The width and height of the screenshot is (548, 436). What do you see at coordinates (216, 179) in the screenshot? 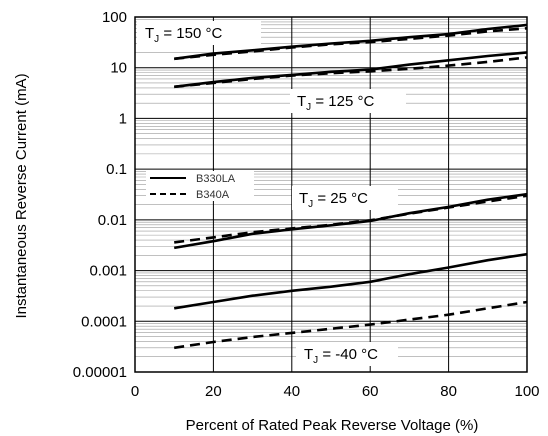
I see `legend-label: B330LA` at bounding box center [216, 179].